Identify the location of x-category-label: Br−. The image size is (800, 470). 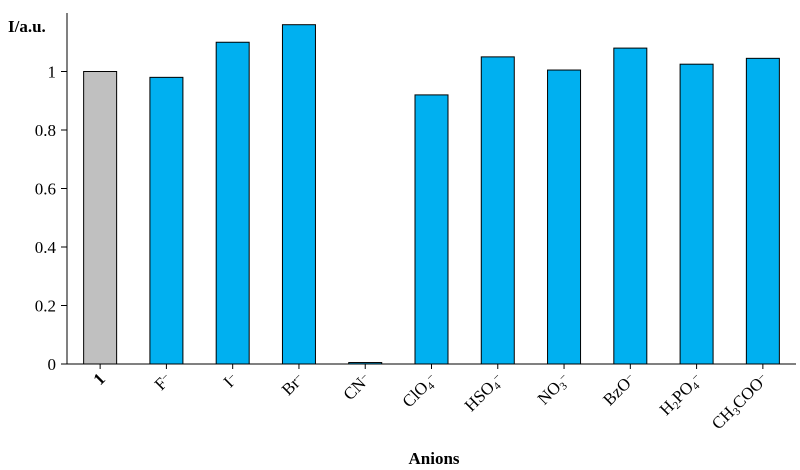
(293, 384).